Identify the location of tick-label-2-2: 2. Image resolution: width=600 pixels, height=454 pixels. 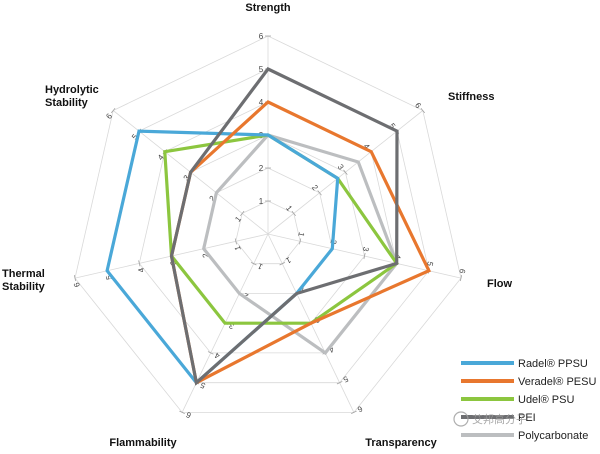
(315, 188).